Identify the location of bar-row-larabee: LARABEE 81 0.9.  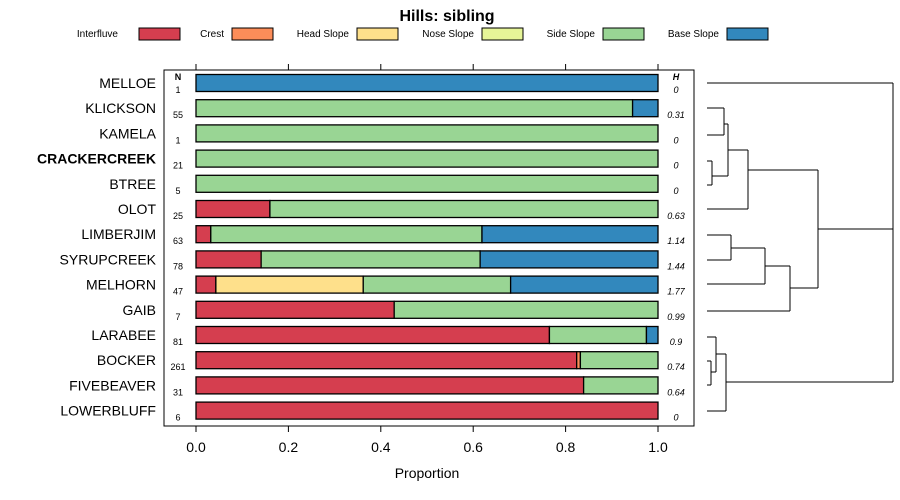
(386, 336).